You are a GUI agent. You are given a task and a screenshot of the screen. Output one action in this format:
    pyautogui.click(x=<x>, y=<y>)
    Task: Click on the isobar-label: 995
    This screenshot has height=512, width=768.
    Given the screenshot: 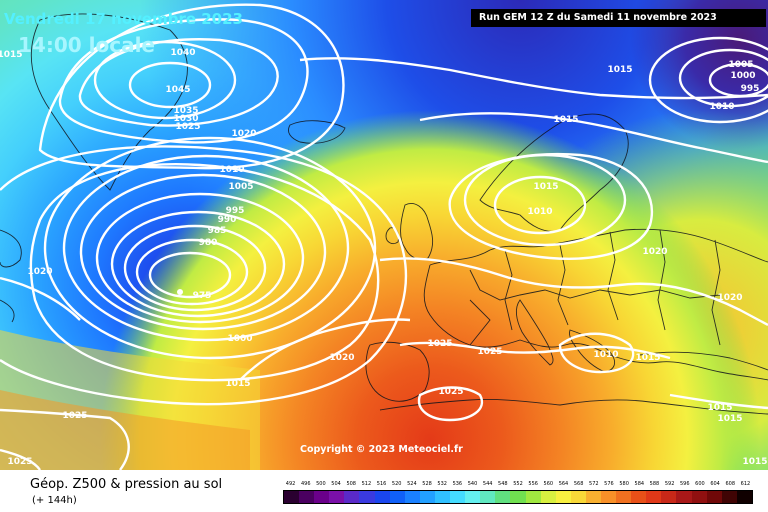 What is the action you would take?
    pyautogui.click(x=750, y=89)
    